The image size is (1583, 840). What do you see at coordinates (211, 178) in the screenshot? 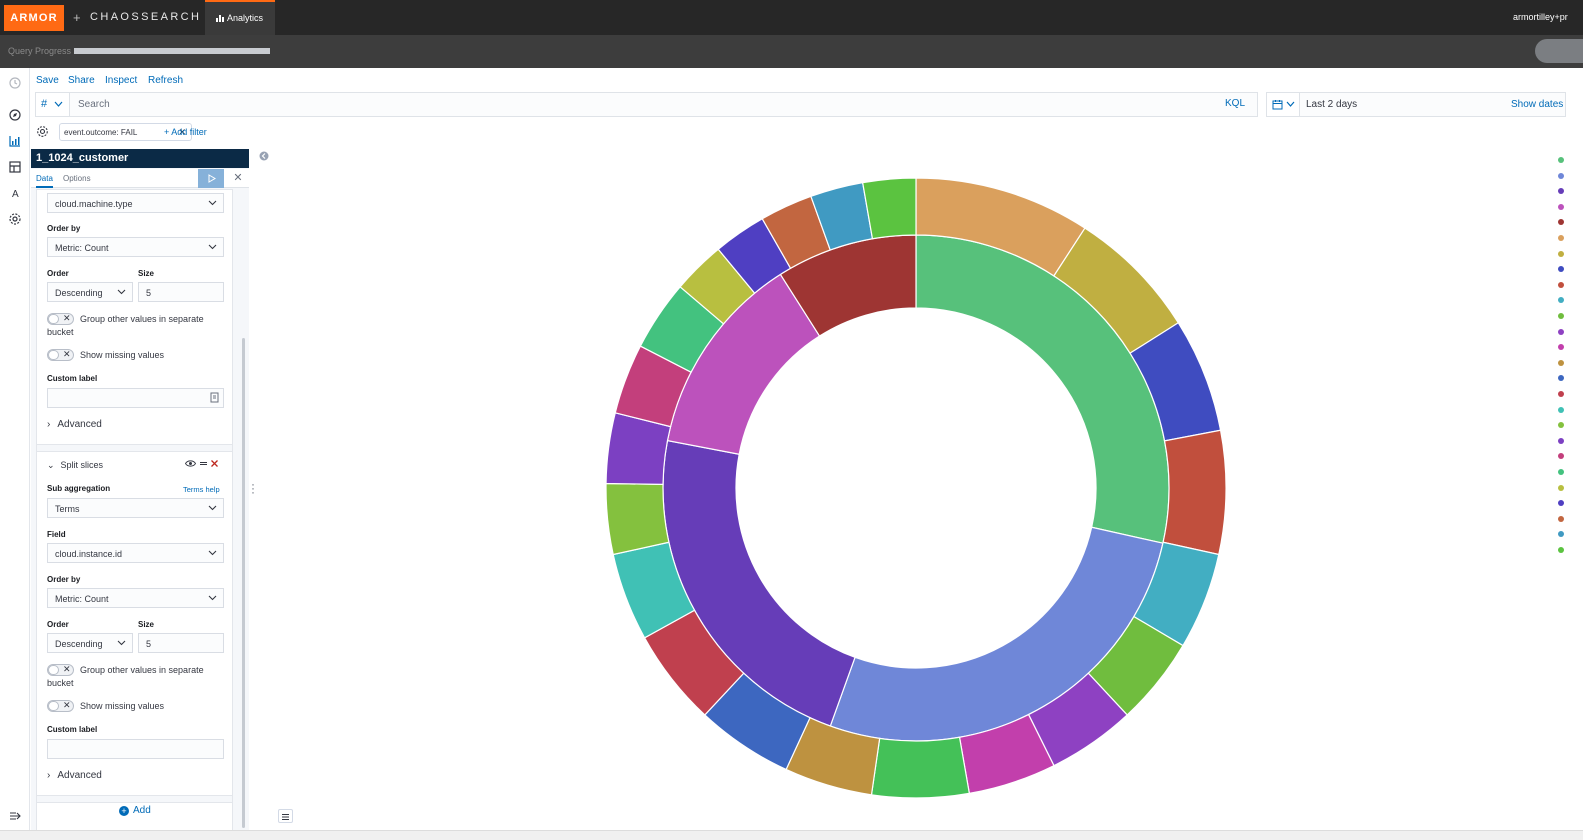
I see `apply-changes-button` at bounding box center [211, 178].